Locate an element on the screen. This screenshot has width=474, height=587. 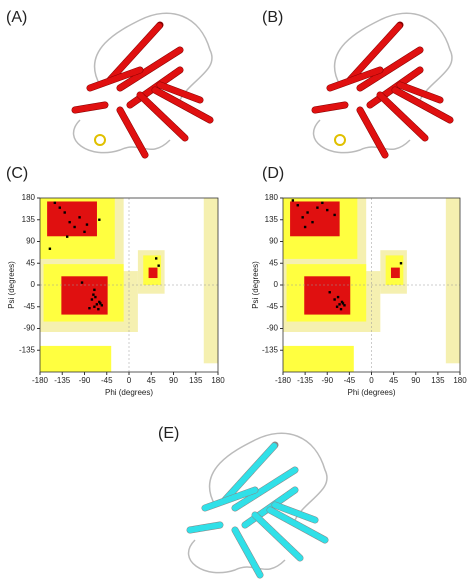
panel-label: (D) is located at coordinates (273, 173).